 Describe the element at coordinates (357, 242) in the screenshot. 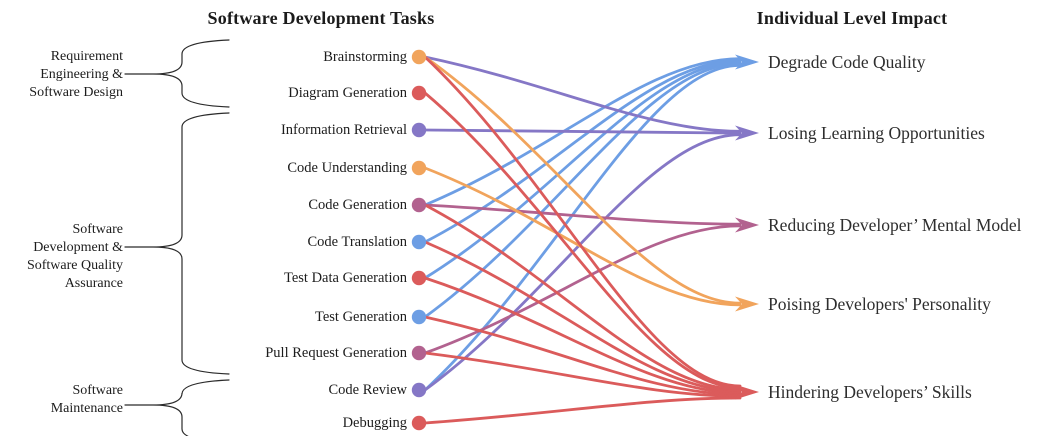

I see `task-label-code-translation: Code Translation` at that location.